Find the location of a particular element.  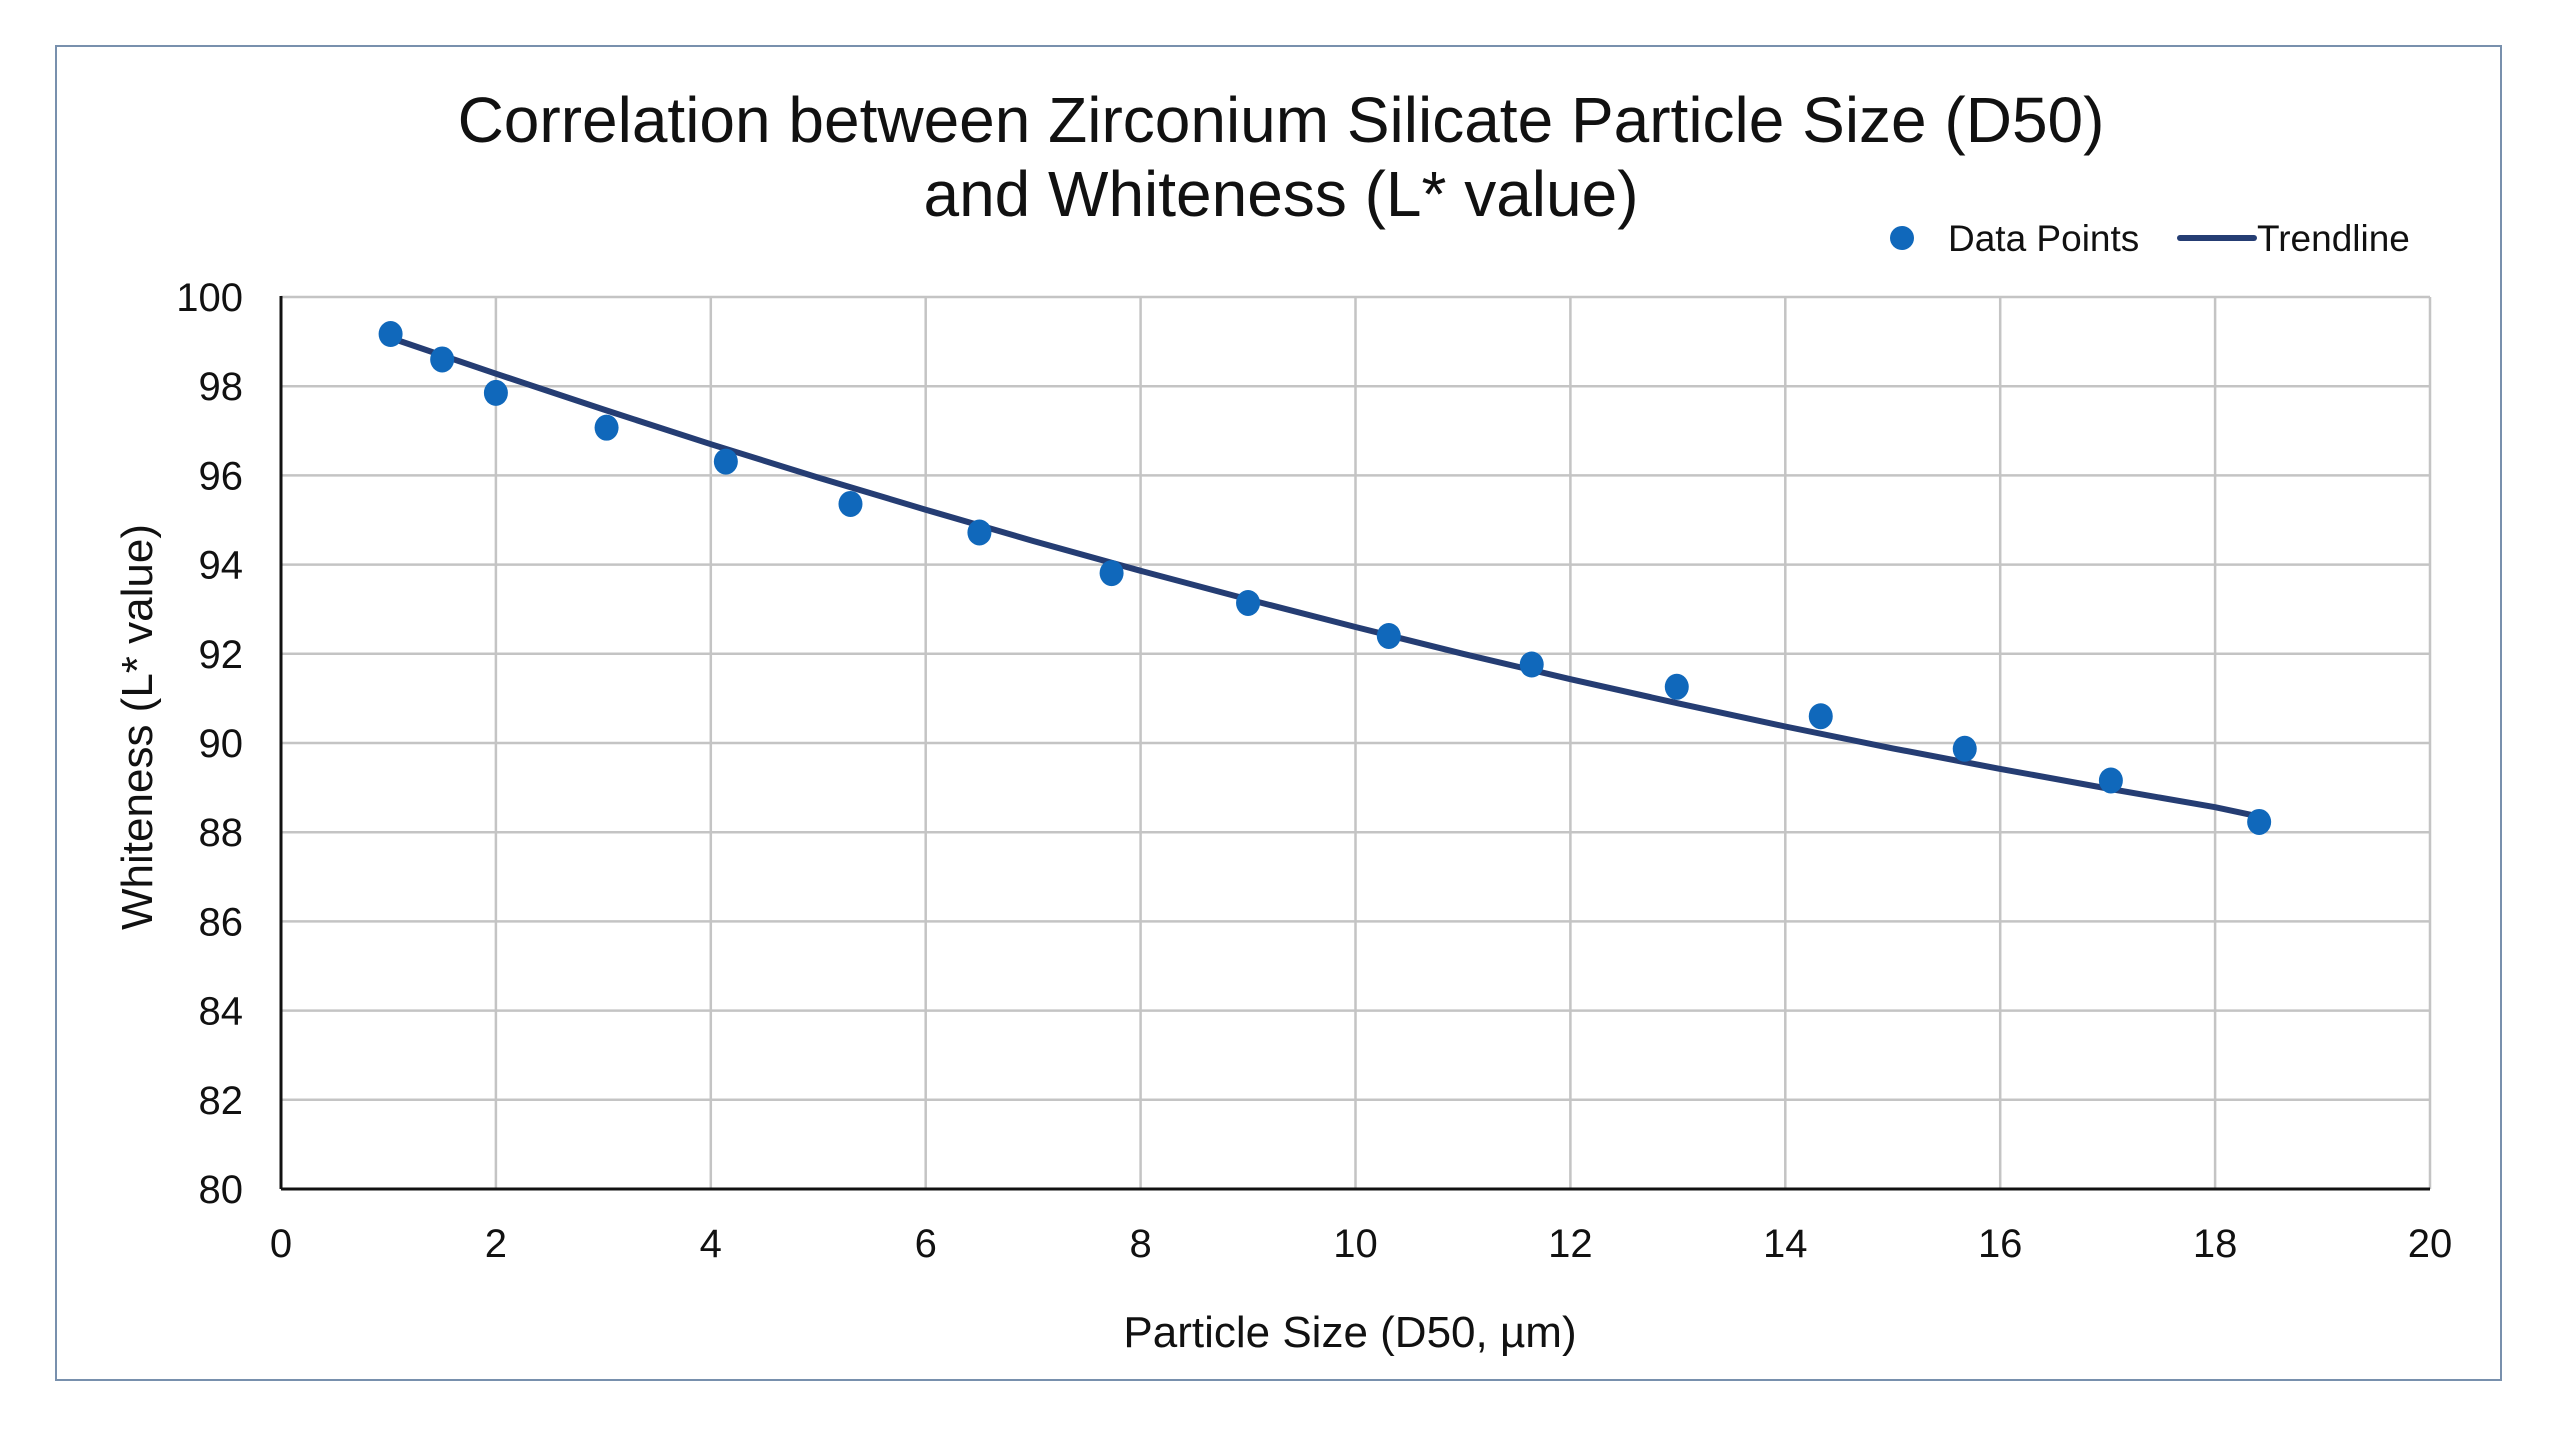

y-tick-label: 88 is located at coordinates (221, 833).